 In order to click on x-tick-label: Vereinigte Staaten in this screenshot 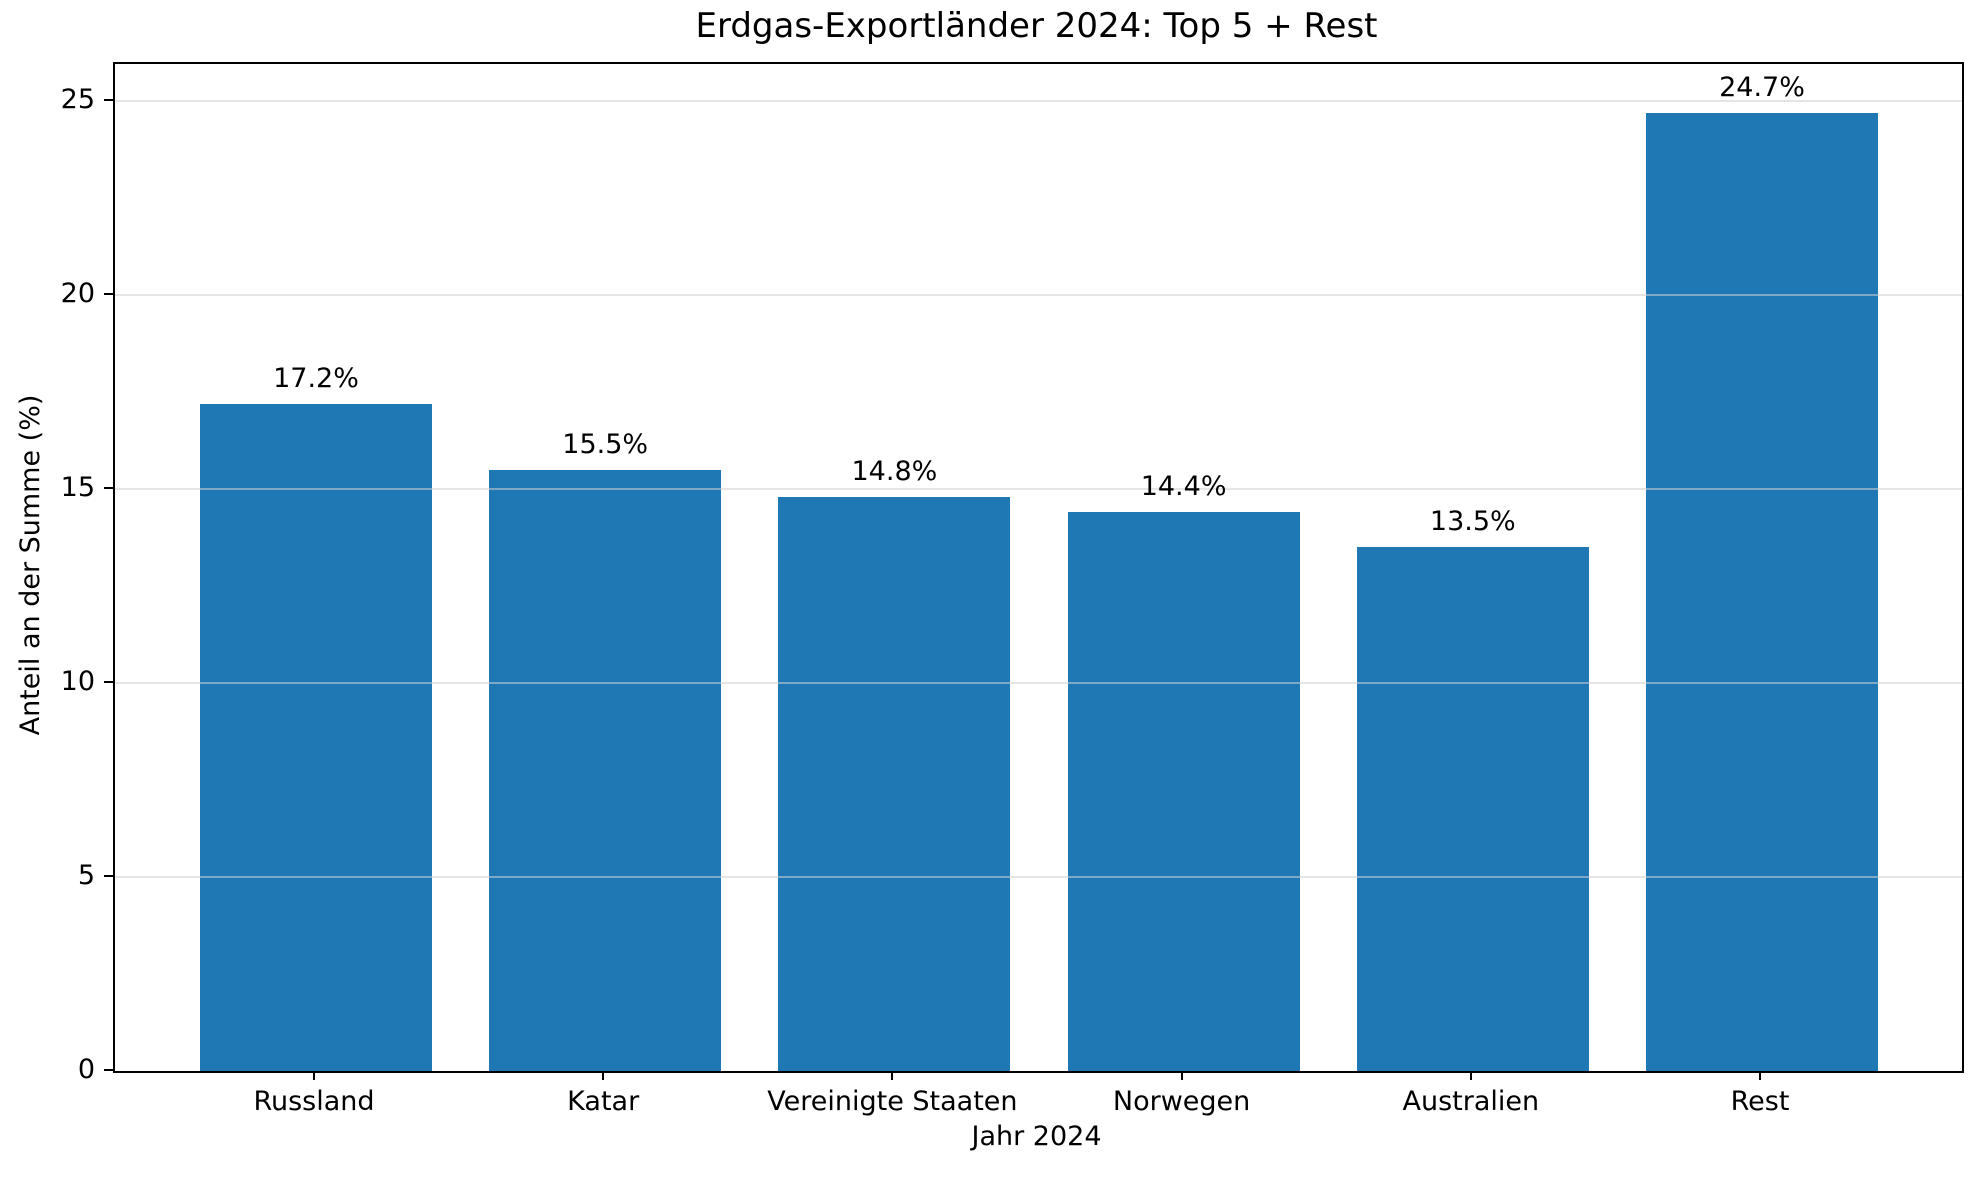, I will do `click(892, 1101)`.